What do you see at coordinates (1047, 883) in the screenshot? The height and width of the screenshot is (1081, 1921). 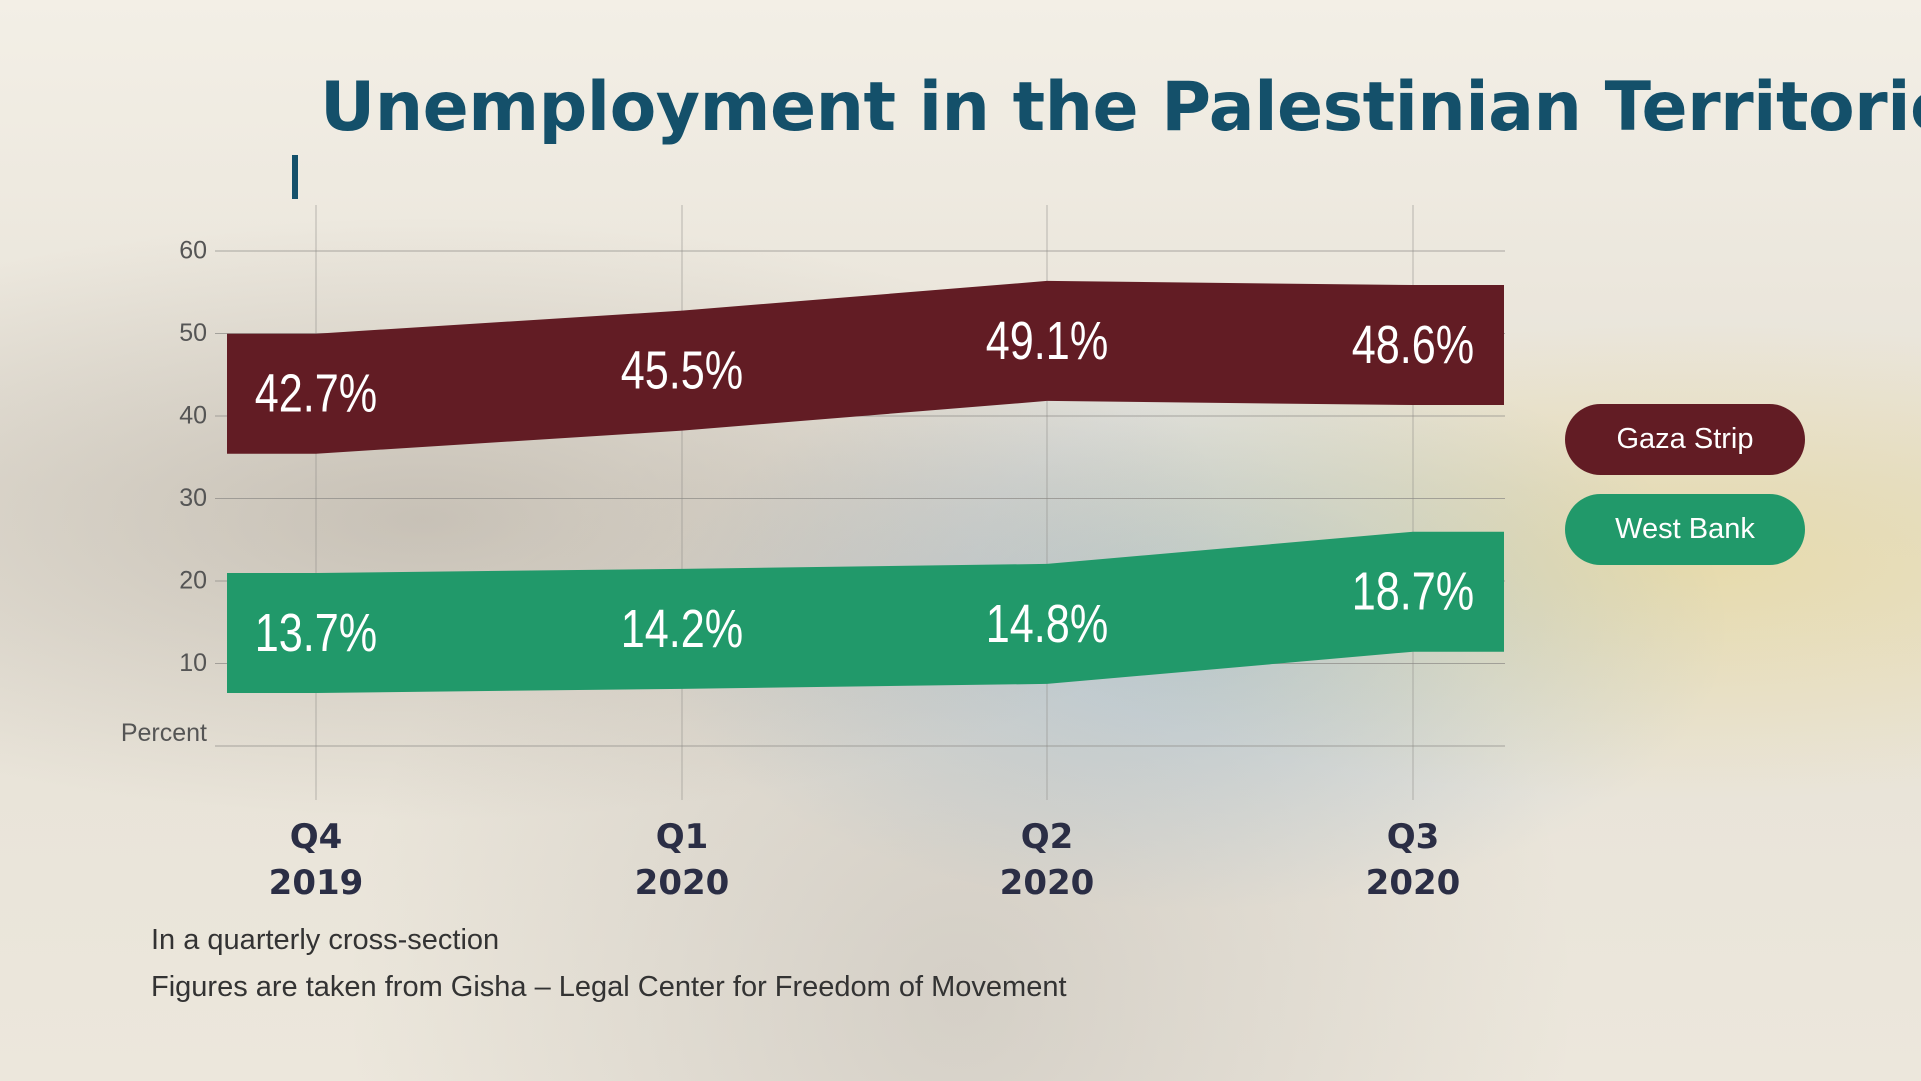 I see `x-tick-2-1: 2020` at bounding box center [1047, 883].